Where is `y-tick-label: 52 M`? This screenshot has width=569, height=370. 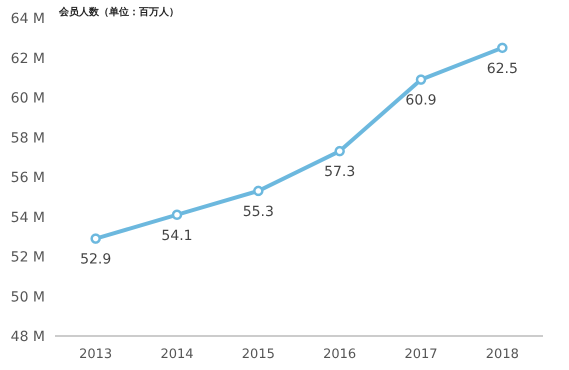
y-tick-label: 52 M is located at coordinates (27, 258).